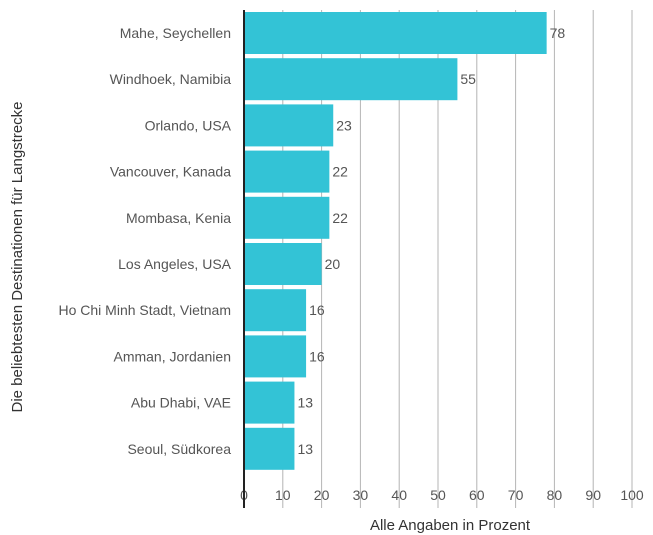  What do you see at coordinates (593, 495) in the screenshot?
I see `x-tick-label-90: 90` at bounding box center [593, 495].